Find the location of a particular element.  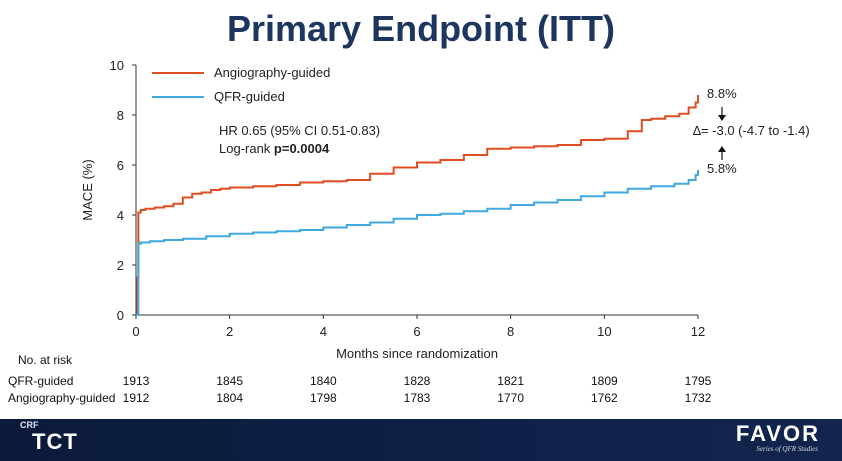

favor-subtitle: Series of QFR Studies is located at coordinates (787, 449).